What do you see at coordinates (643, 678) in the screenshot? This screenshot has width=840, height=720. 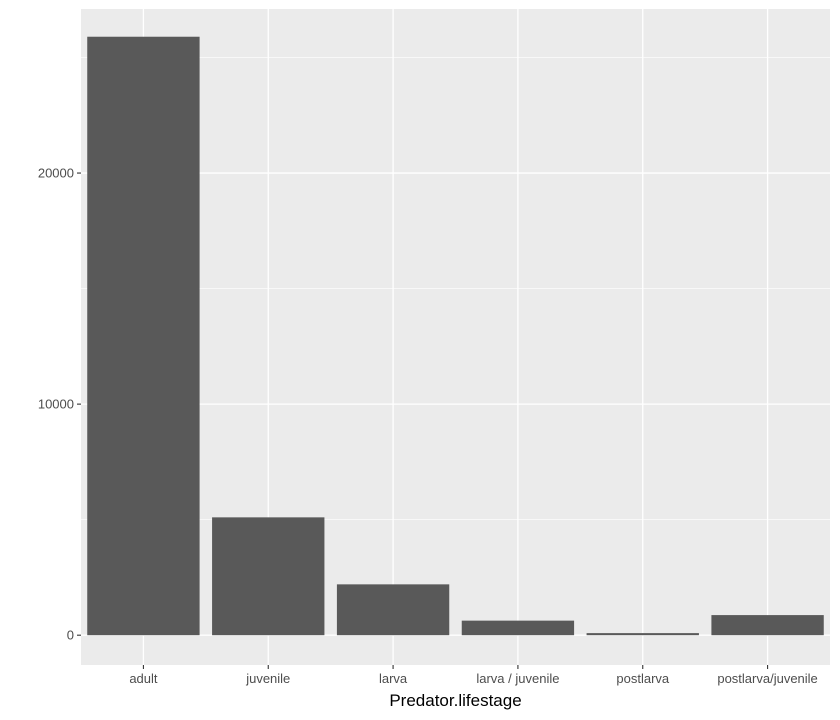 I see `x-tick-label: postlarva` at bounding box center [643, 678].